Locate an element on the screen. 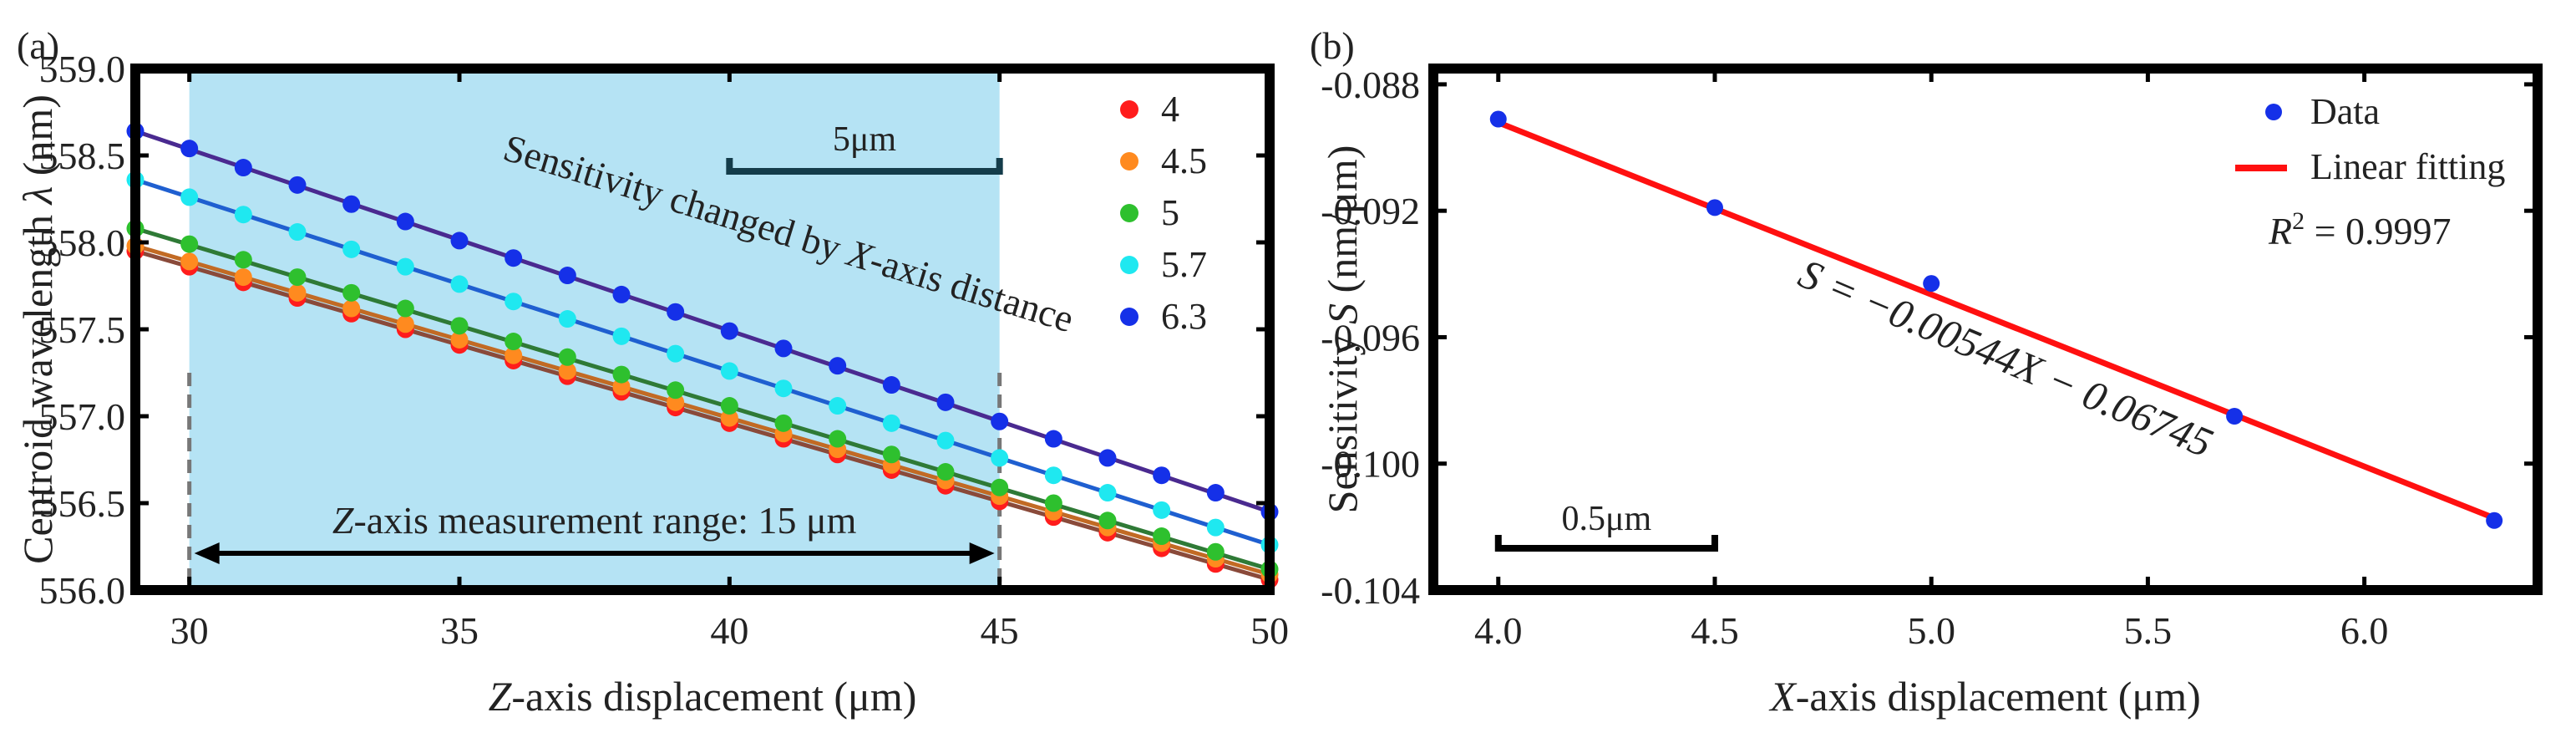 The width and height of the screenshot is (2576, 738). x-tick-label-a-2: 40 is located at coordinates (729, 630).